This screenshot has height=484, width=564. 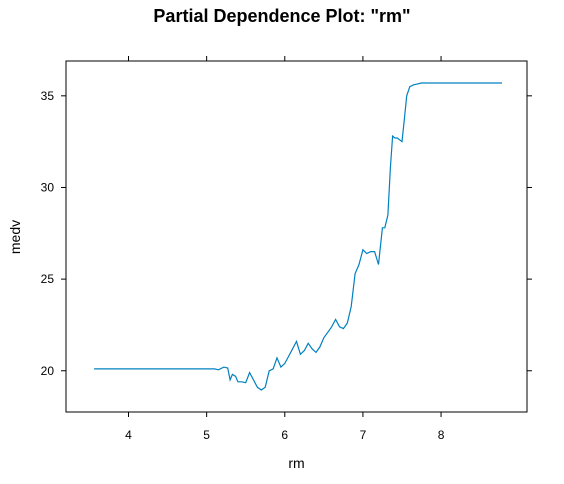 What do you see at coordinates (48, 371) in the screenshot?
I see `y-tick-label-0: 20` at bounding box center [48, 371].